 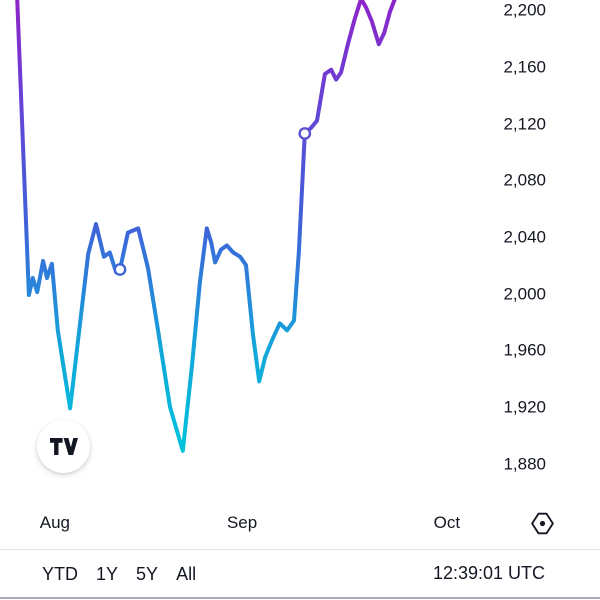 I want to click on range-button-ytd: YTD, so click(x=60, y=573).